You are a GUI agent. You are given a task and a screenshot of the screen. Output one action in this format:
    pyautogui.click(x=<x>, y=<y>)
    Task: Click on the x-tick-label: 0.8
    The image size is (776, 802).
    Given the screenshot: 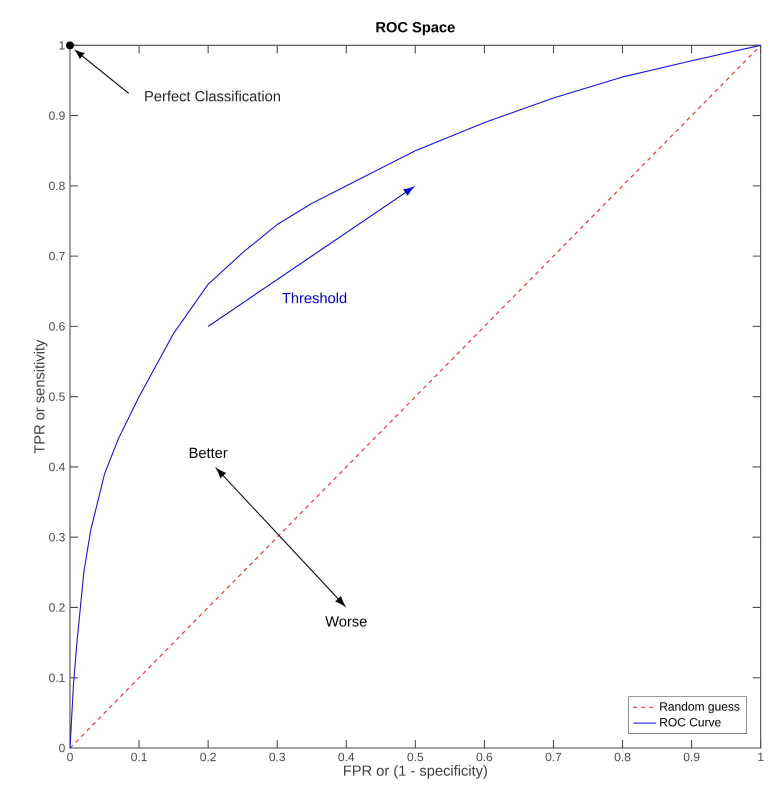 What is the action you would take?
    pyautogui.click(x=622, y=757)
    